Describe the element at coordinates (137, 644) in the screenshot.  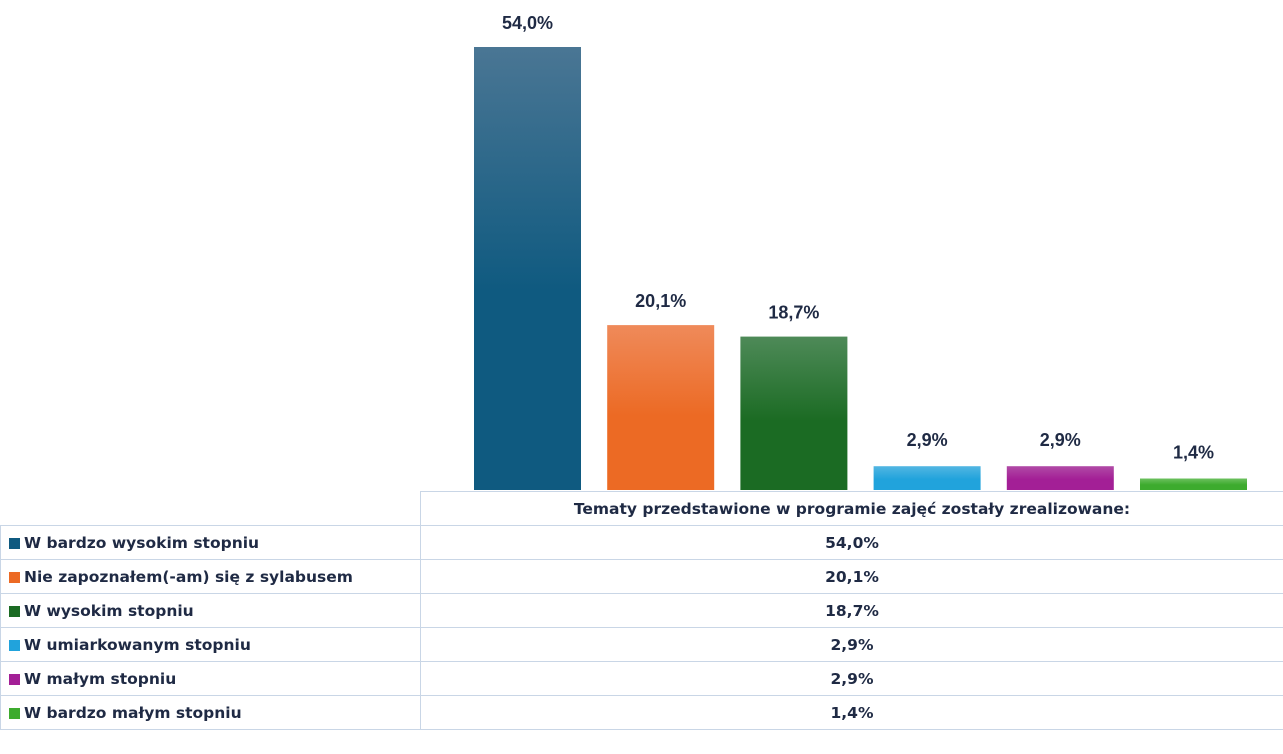
I see `category-label: W umiarkowanym stopniu` at that location.